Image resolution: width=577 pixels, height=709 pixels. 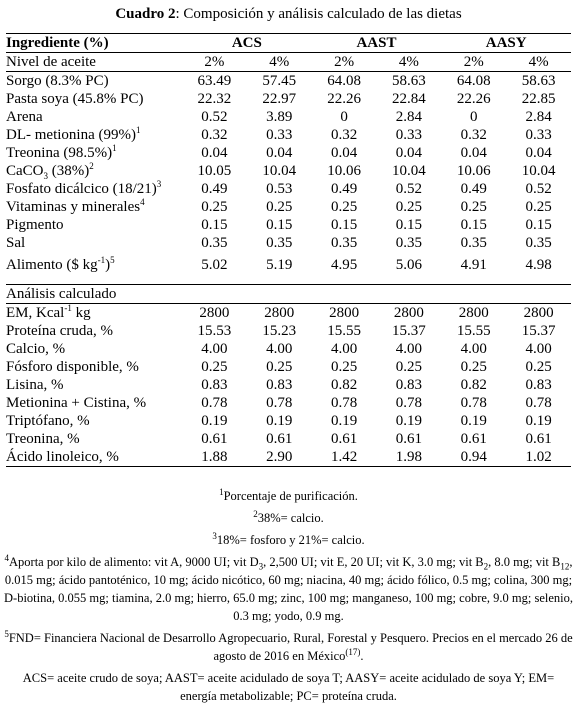 I want to click on analysis-header: Análisis calculado, so click(x=288, y=294).